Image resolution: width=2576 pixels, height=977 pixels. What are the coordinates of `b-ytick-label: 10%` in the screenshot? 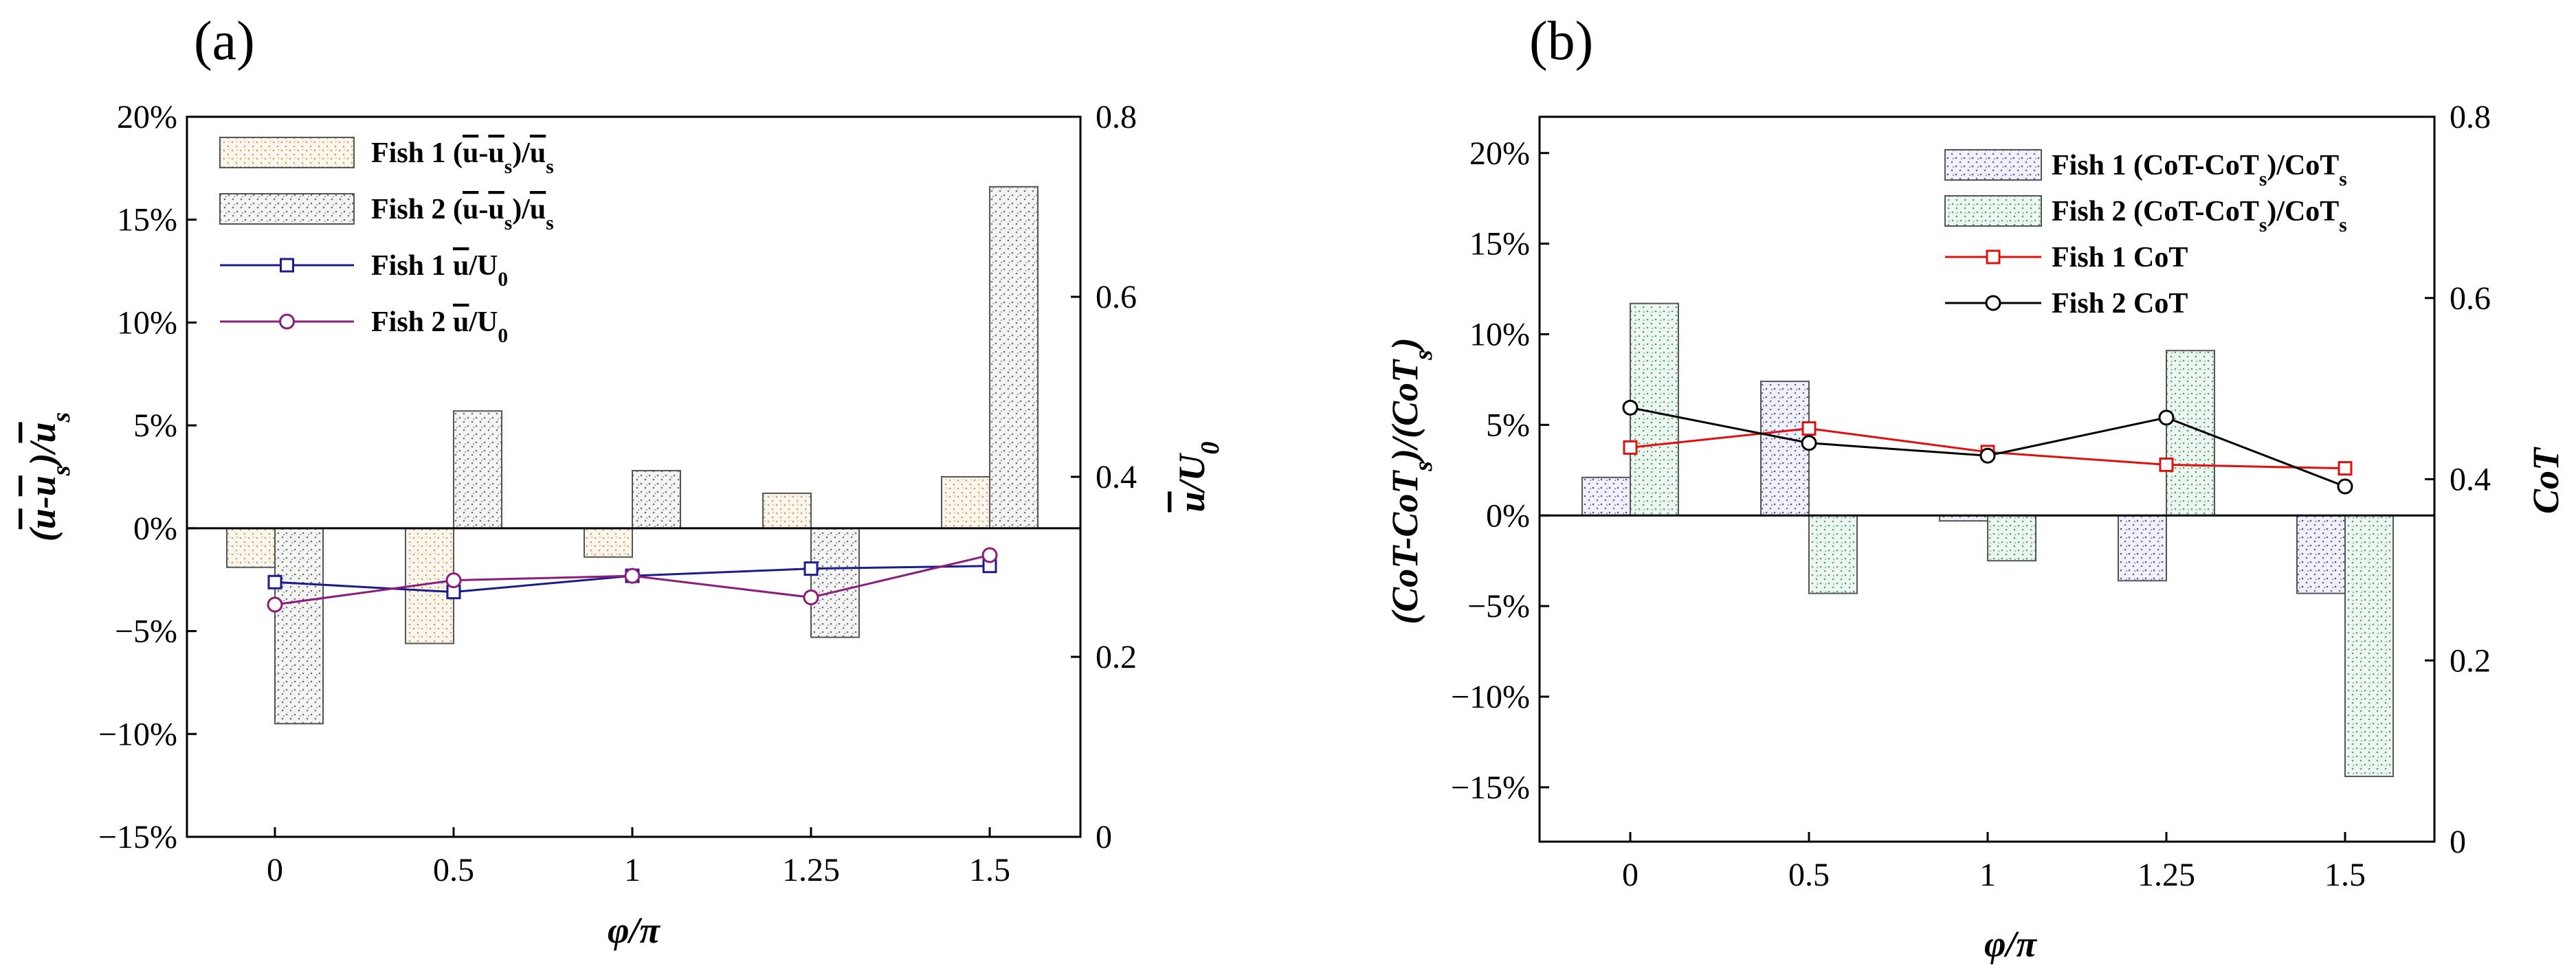 It's located at (1499, 335).